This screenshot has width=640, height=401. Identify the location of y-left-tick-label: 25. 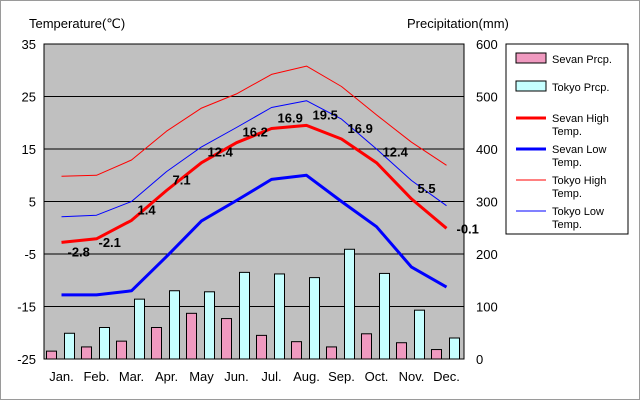
(29, 97).